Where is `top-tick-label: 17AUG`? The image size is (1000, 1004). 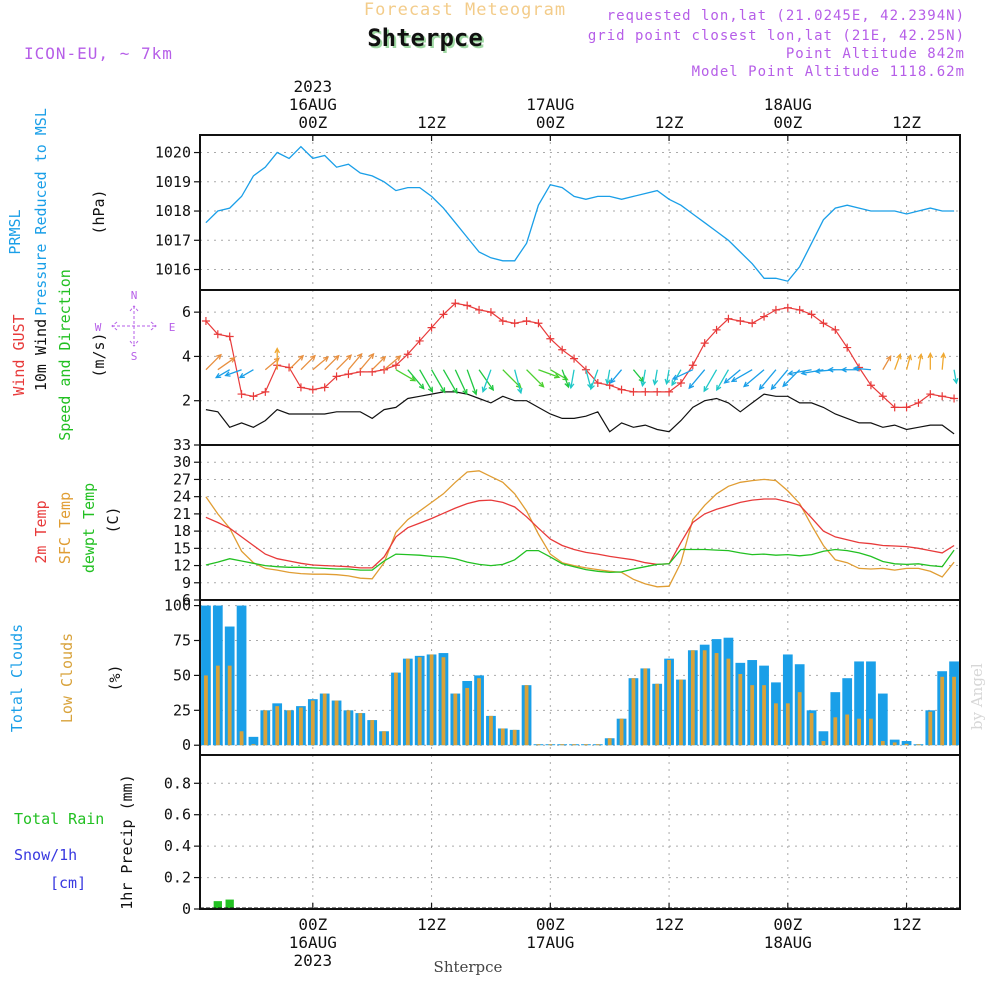 top-tick-label: 17AUG is located at coordinates (550, 104).